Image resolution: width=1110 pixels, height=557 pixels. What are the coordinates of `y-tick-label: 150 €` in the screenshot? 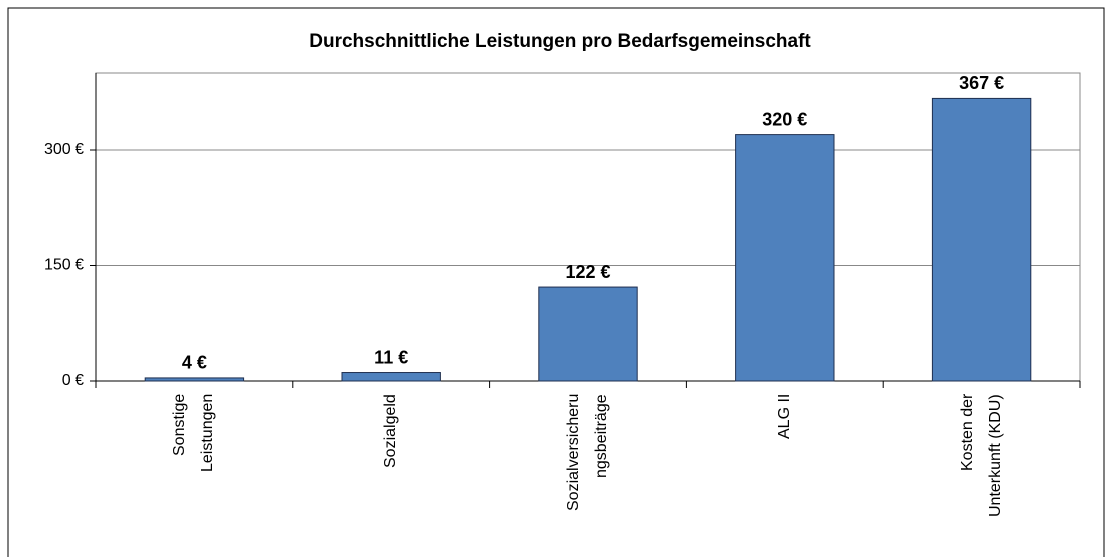 It's located at (64, 265).